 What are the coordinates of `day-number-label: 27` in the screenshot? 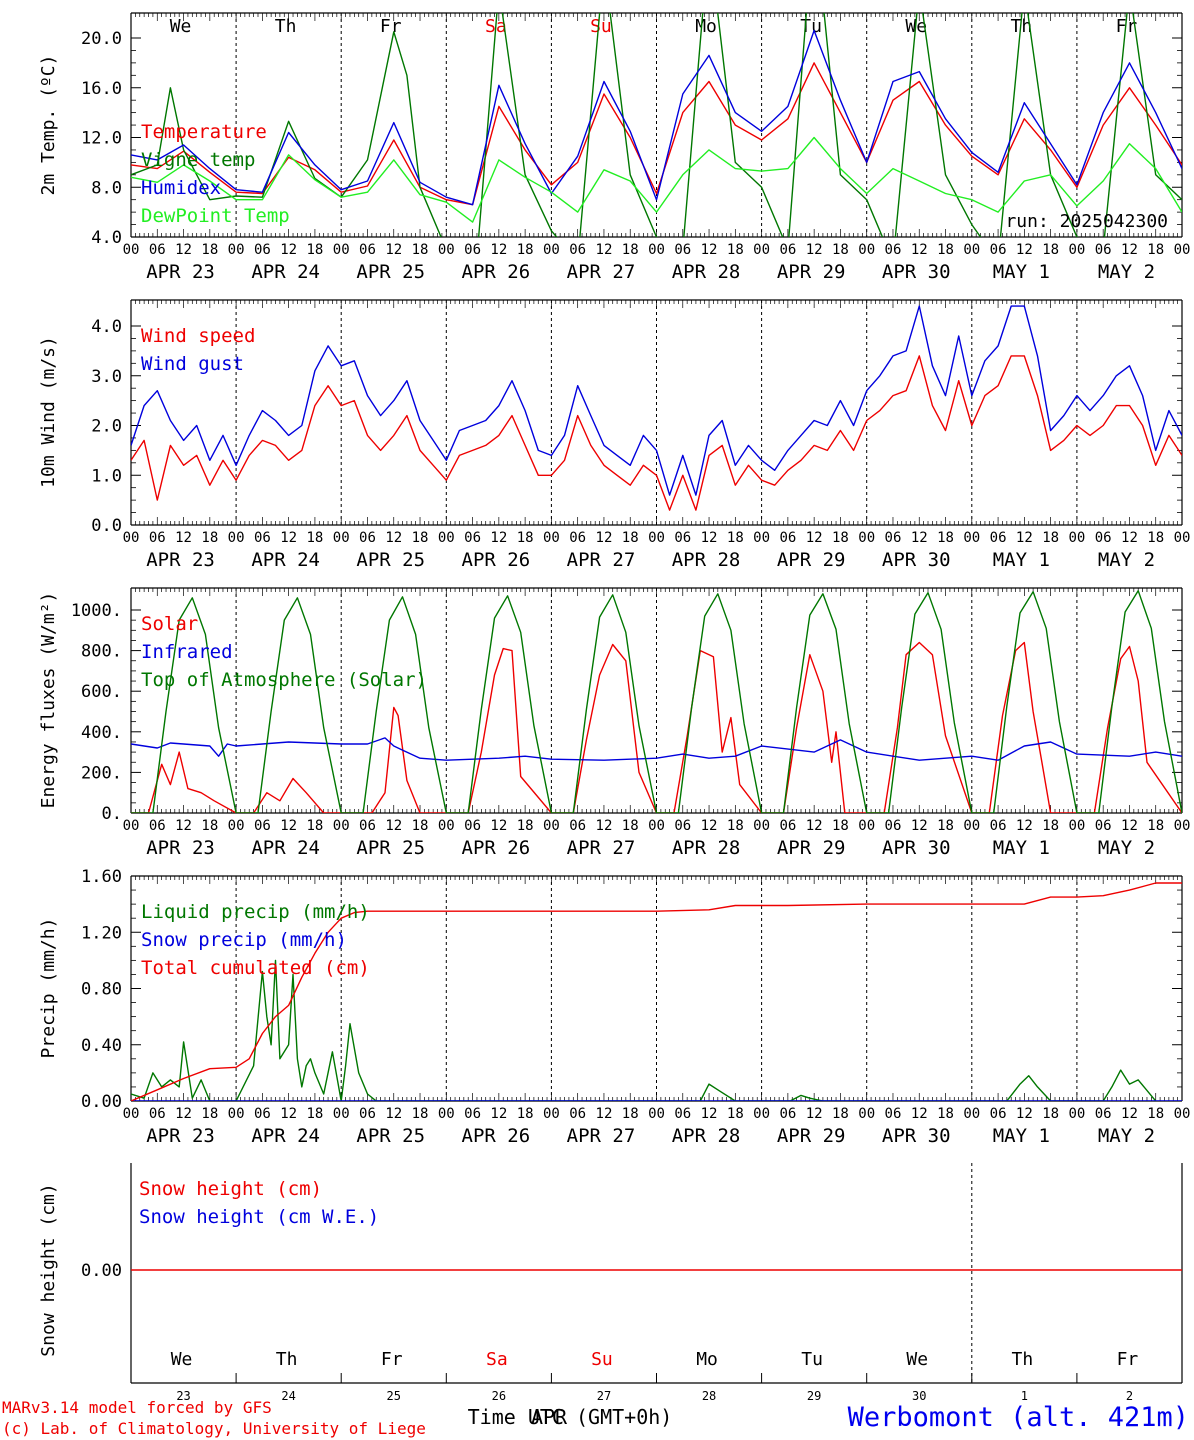 It's located at (604, 1396).